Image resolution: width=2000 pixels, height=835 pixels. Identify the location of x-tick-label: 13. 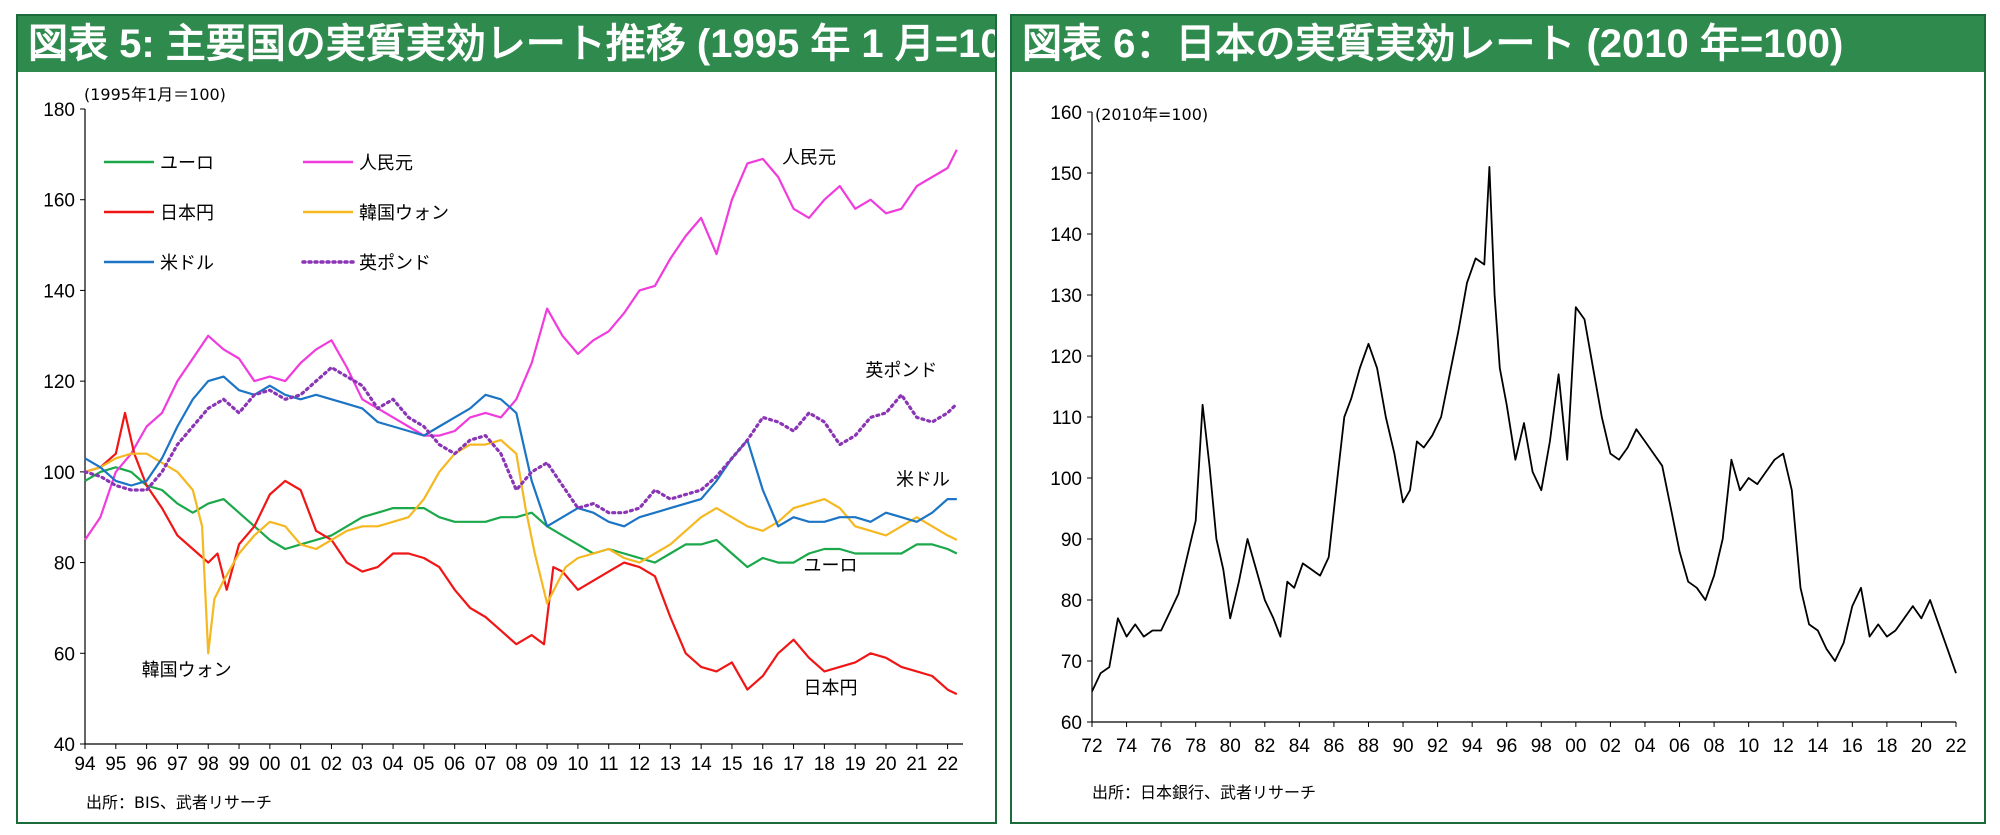
(670, 764).